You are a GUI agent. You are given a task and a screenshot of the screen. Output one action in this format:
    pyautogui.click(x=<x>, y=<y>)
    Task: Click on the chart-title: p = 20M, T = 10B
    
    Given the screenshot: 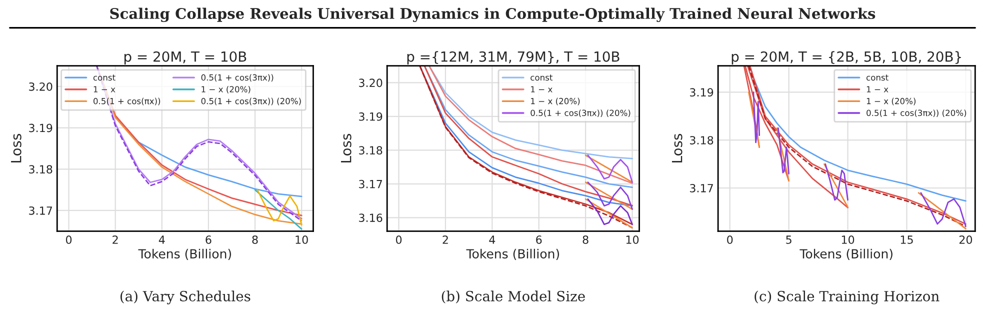 What is the action you would take?
    pyautogui.click(x=185, y=58)
    